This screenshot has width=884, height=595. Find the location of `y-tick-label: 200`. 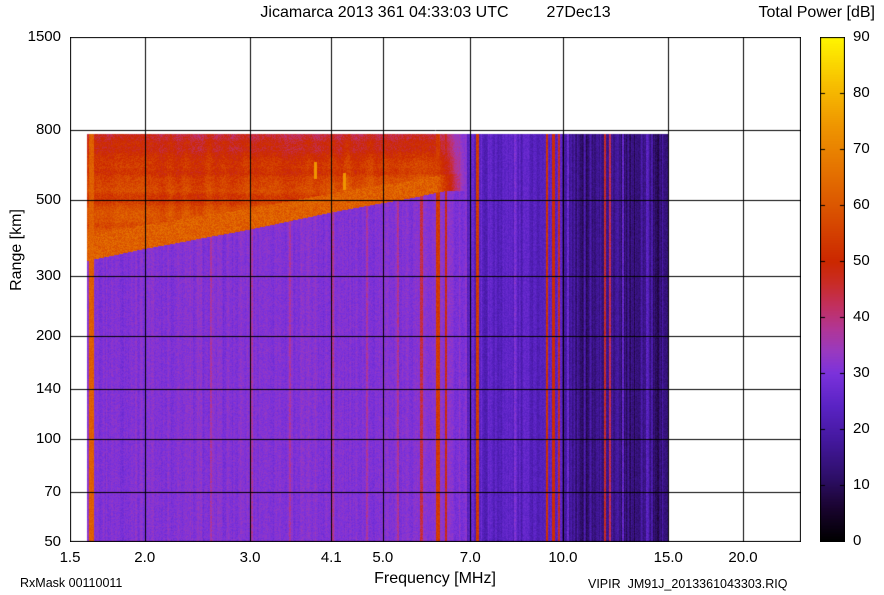

y-tick-label: 200 is located at coordinates (48, 336).